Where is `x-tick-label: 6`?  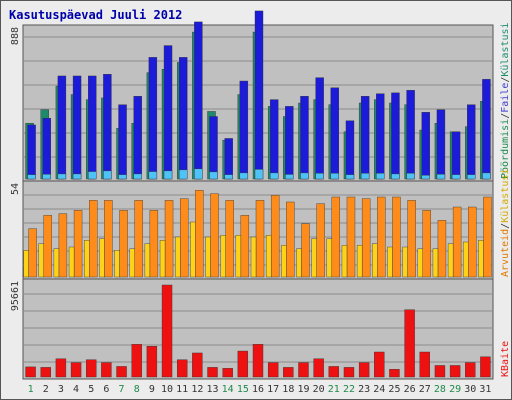 x-tick-label: 6 is located at coordinates (106, 389).